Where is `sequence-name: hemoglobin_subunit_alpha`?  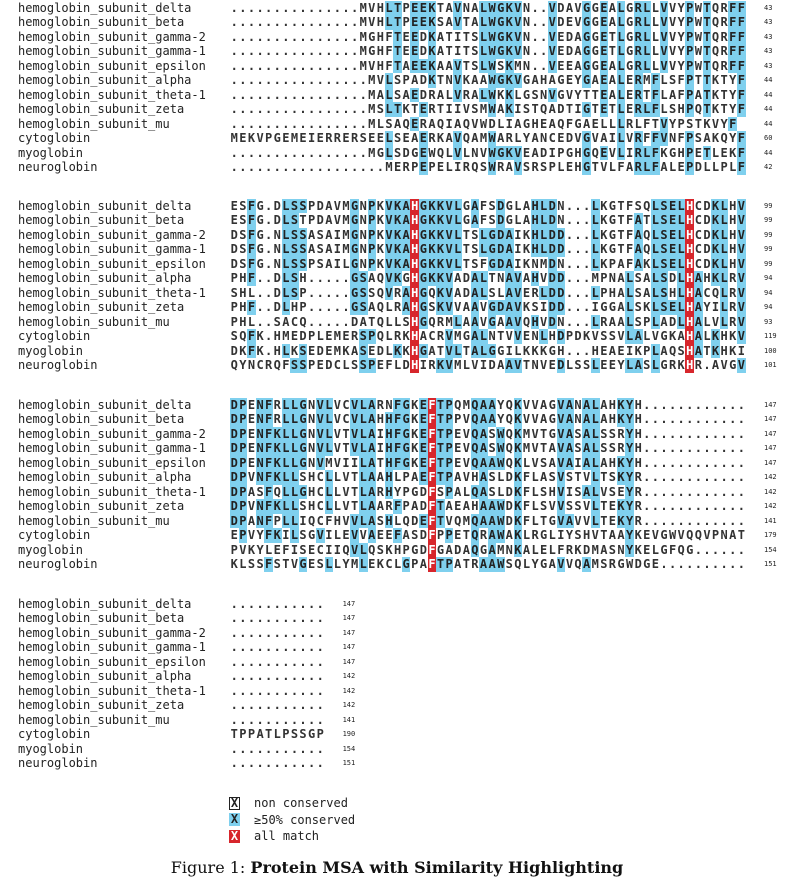 sequence-name: hemoglobin_subunit_alpha is located at coordinates (105, 80).